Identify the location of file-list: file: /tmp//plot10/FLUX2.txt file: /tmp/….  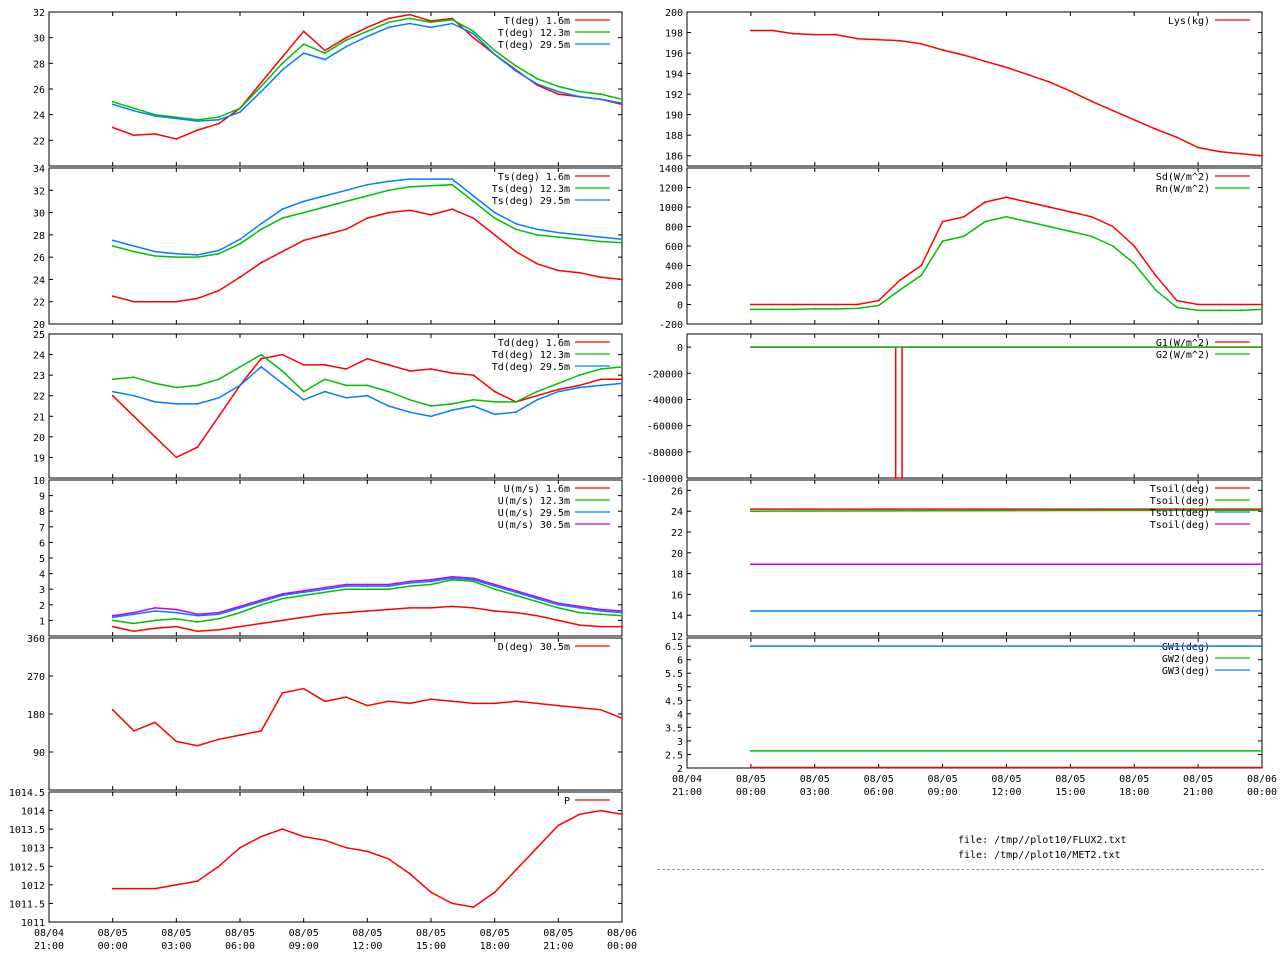
(1042, 848).